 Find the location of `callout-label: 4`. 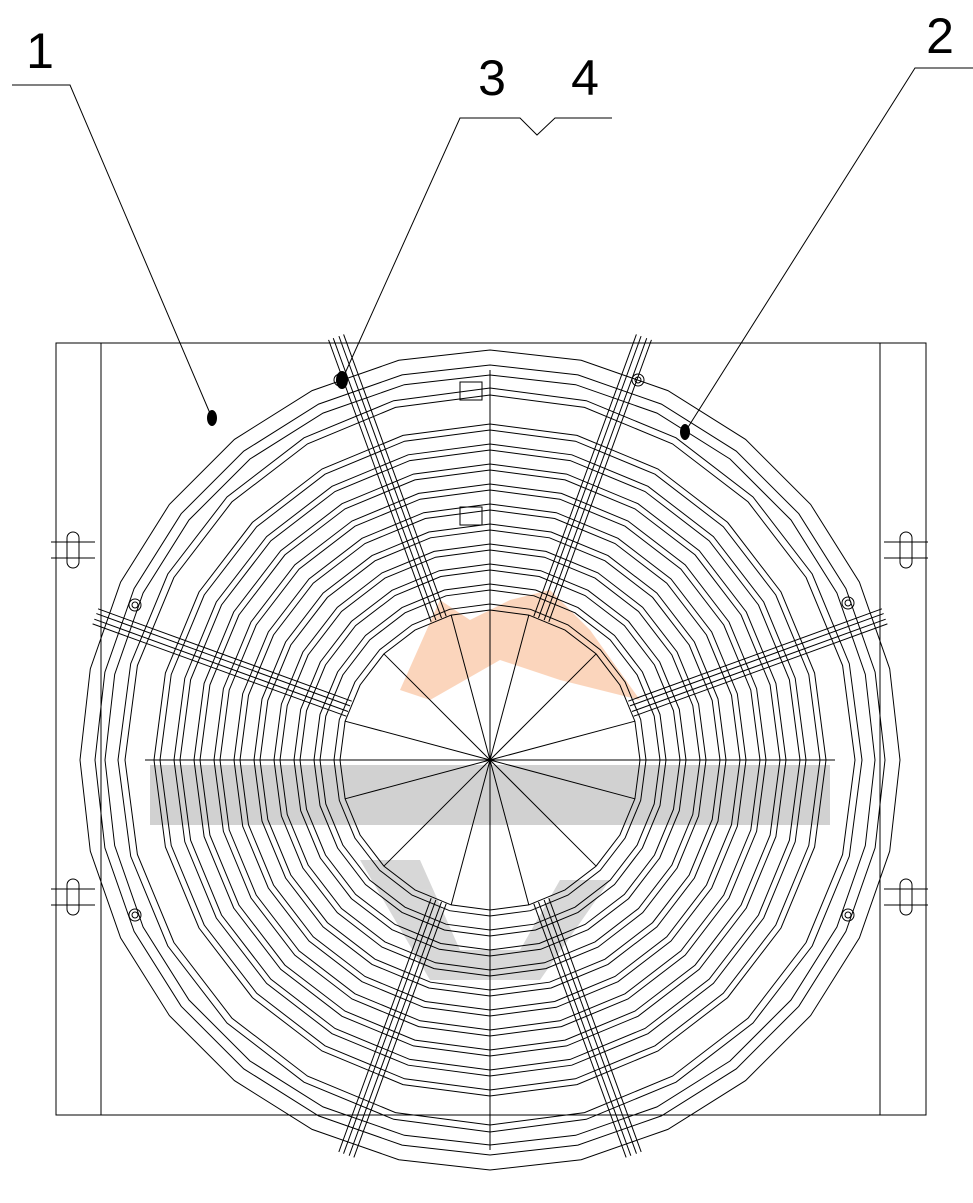

callout-label: 4 is located at coordinates (585, 78).